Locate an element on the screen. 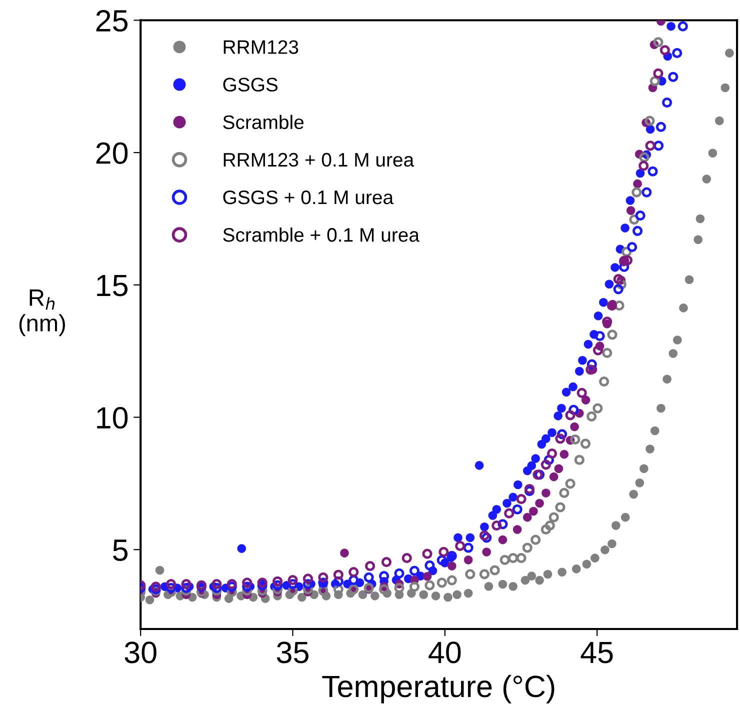  legend-label: Scramble + 0.1 M urea is located at coordinates (321, 235).